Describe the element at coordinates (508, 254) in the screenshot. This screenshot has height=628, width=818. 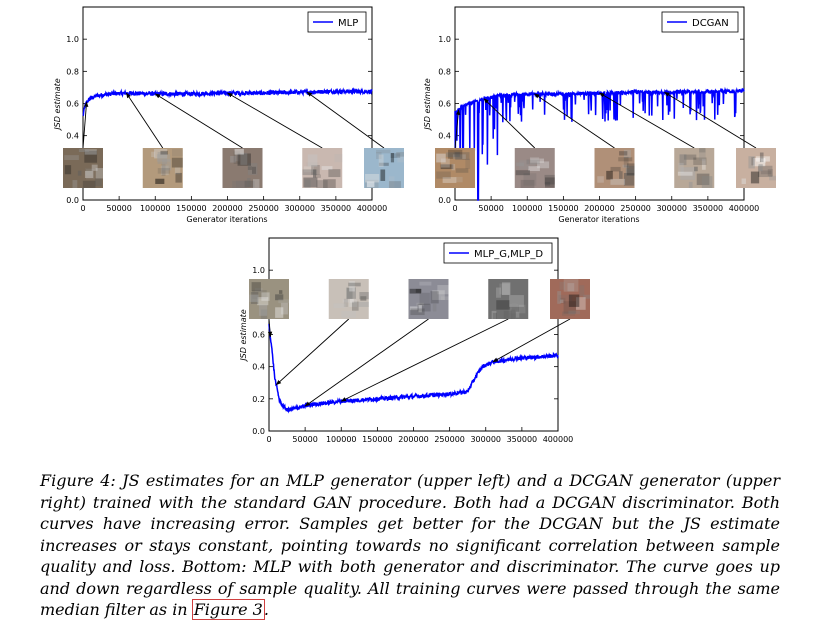
I see `legend-label: MLP_G,MLP_D` at that location.